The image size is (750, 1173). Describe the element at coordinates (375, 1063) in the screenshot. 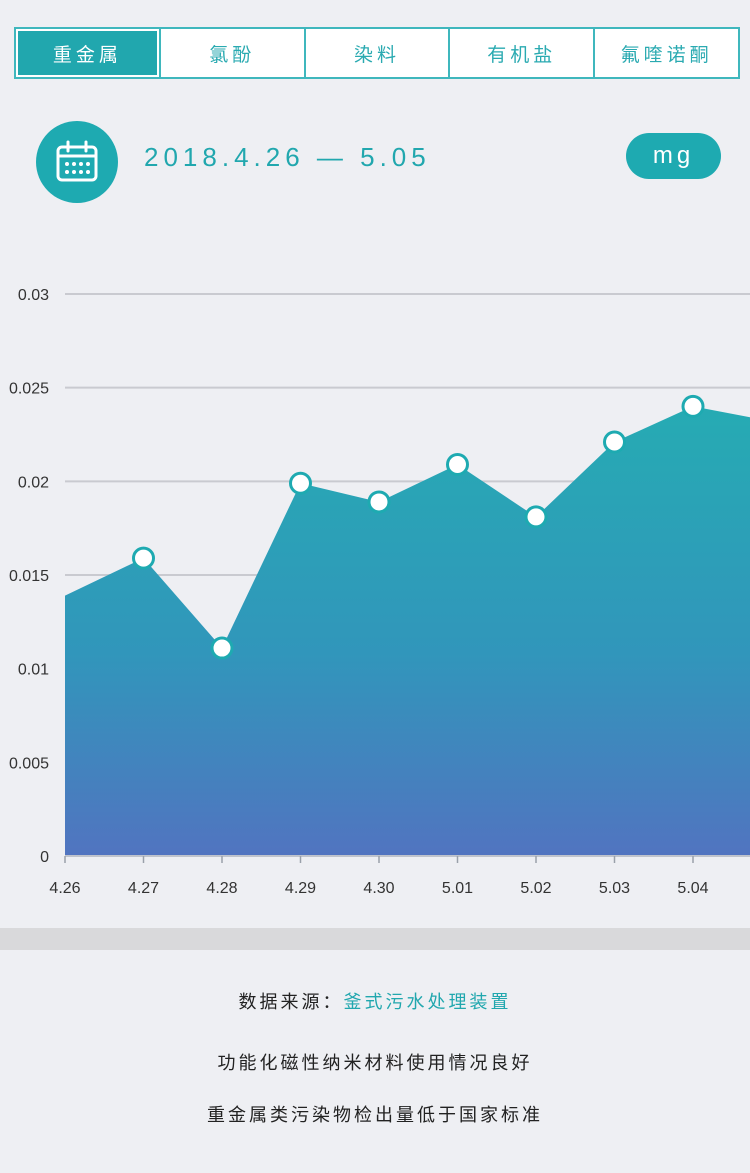

I see `status-note-material: 功能化磁性纳米材料使用情况良好` at that location.